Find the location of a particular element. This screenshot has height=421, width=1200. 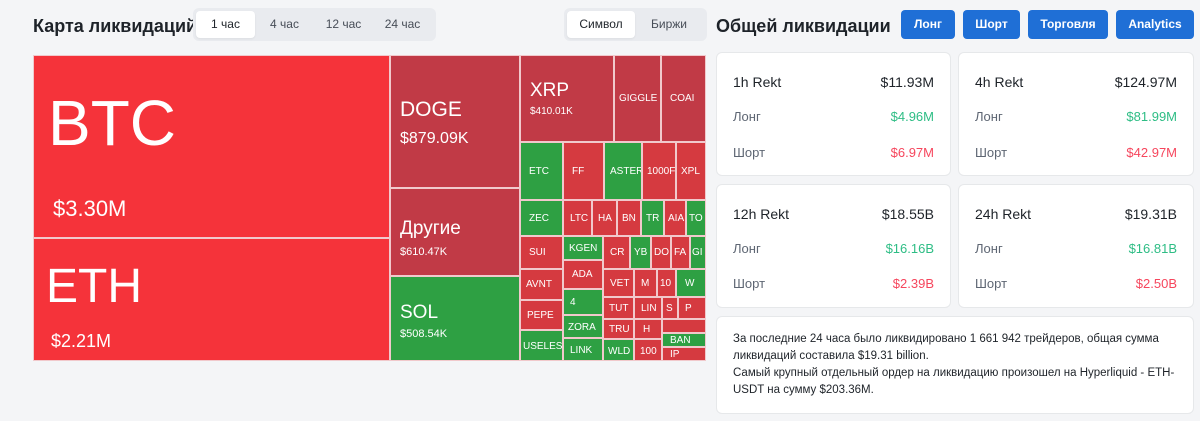

cell-symbol: YB is located at coordinates (641, 252).